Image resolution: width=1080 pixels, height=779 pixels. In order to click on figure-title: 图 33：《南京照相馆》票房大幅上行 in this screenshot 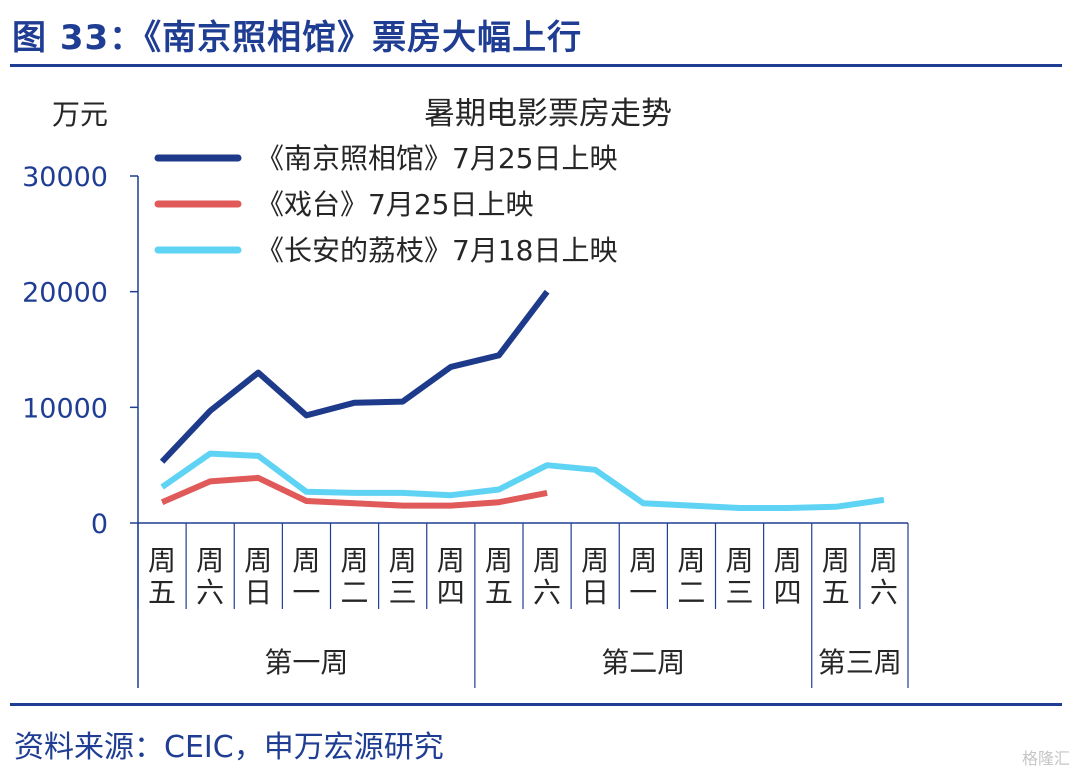, I will do `click(297, 38)`.